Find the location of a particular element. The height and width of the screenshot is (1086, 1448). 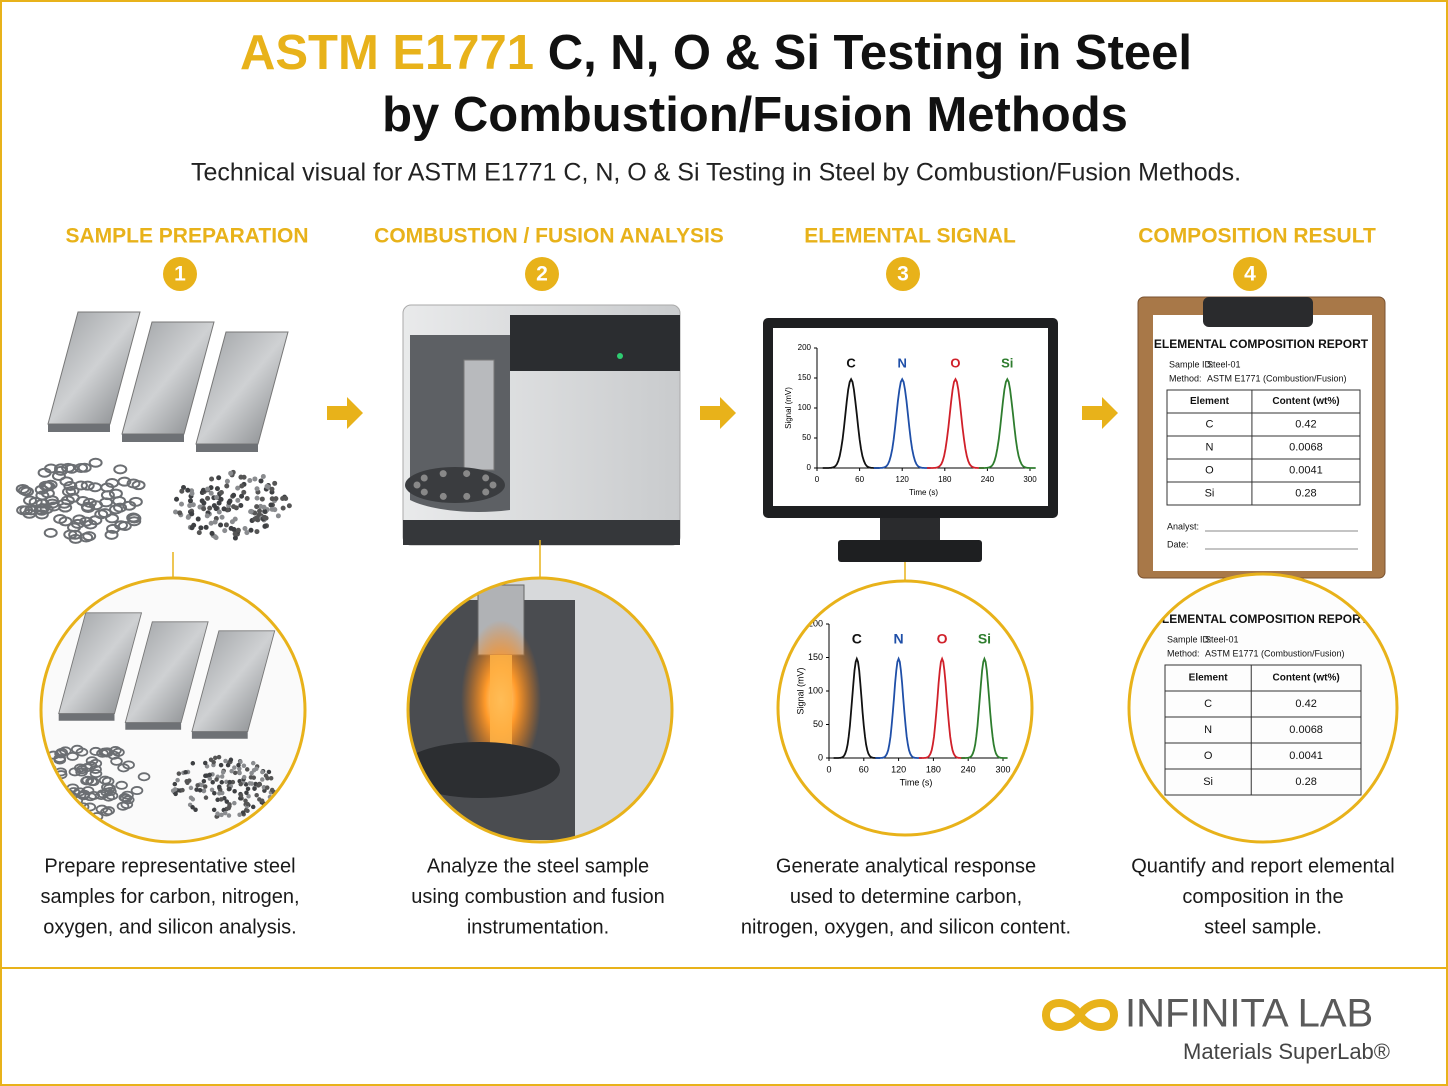

y-tick-label: 200 is located at coordinates (815, 623).